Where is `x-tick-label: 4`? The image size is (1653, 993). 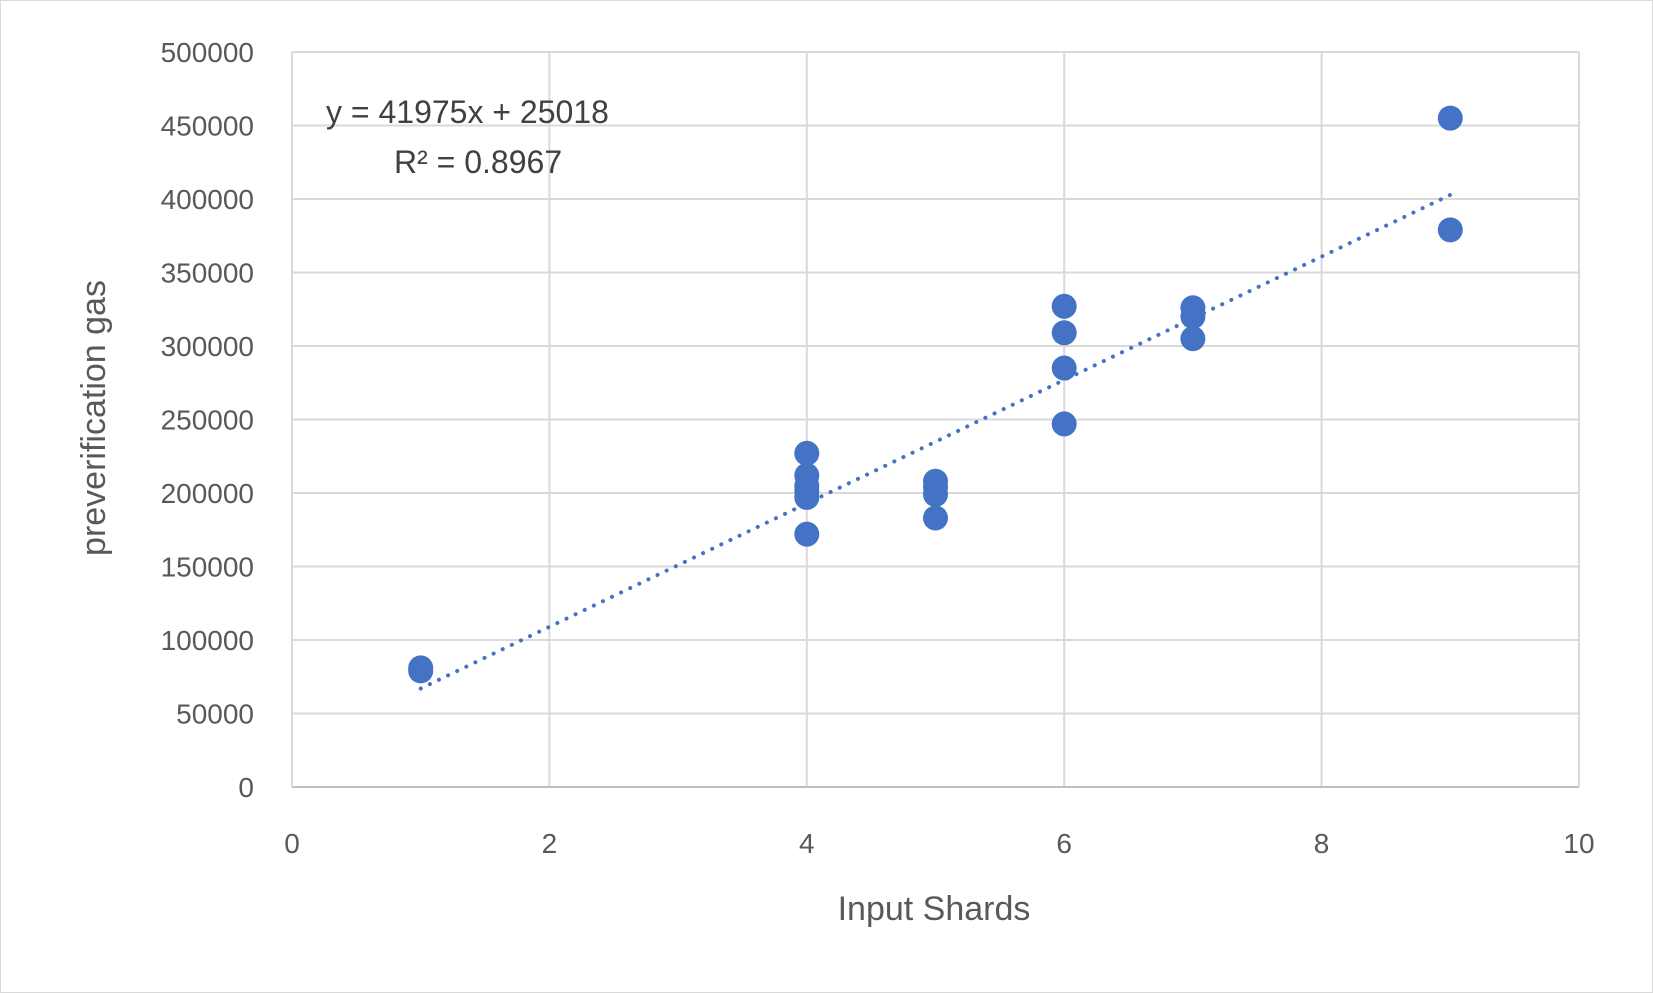 x-tick-label: 4 is located at coordinates (807, 843).